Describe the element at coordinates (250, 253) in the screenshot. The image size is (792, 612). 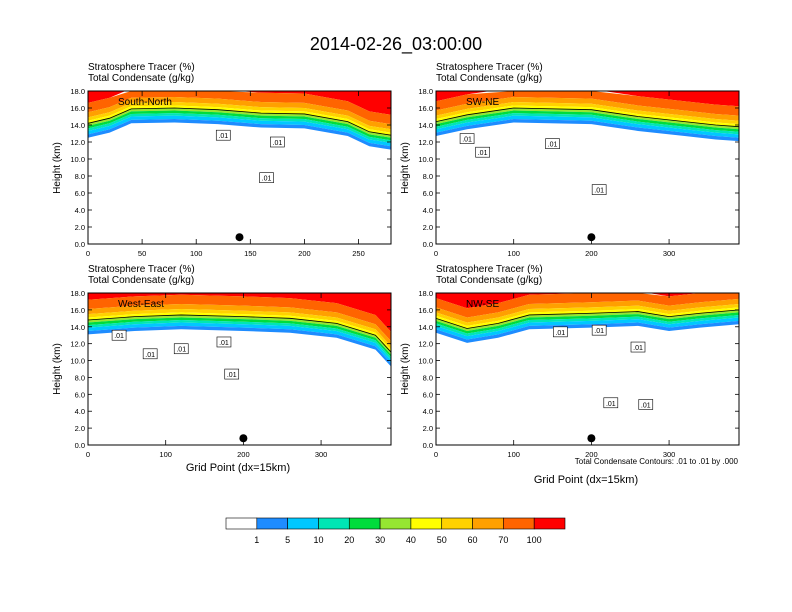
I see `x-tick-label: 150` at that location.